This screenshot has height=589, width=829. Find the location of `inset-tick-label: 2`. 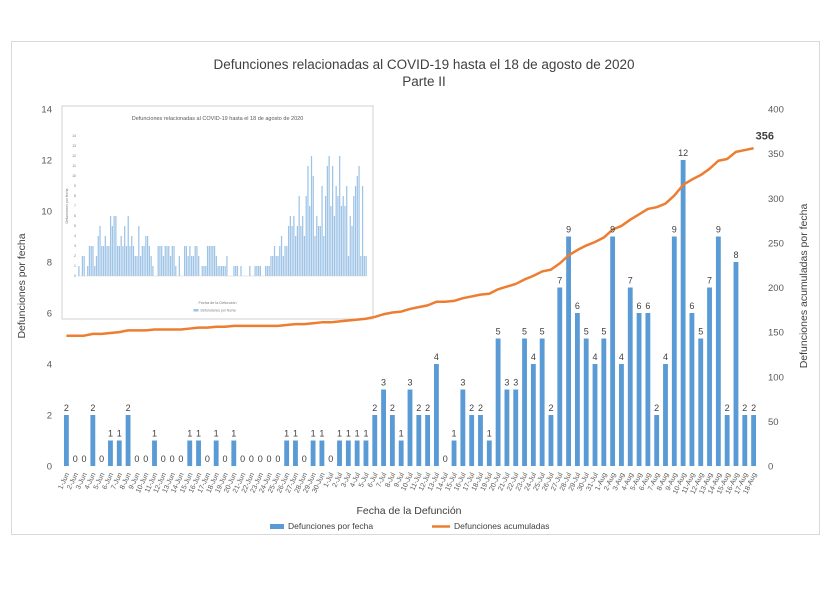

inset-tick-label: 2 is located at coordinates (75, 256).